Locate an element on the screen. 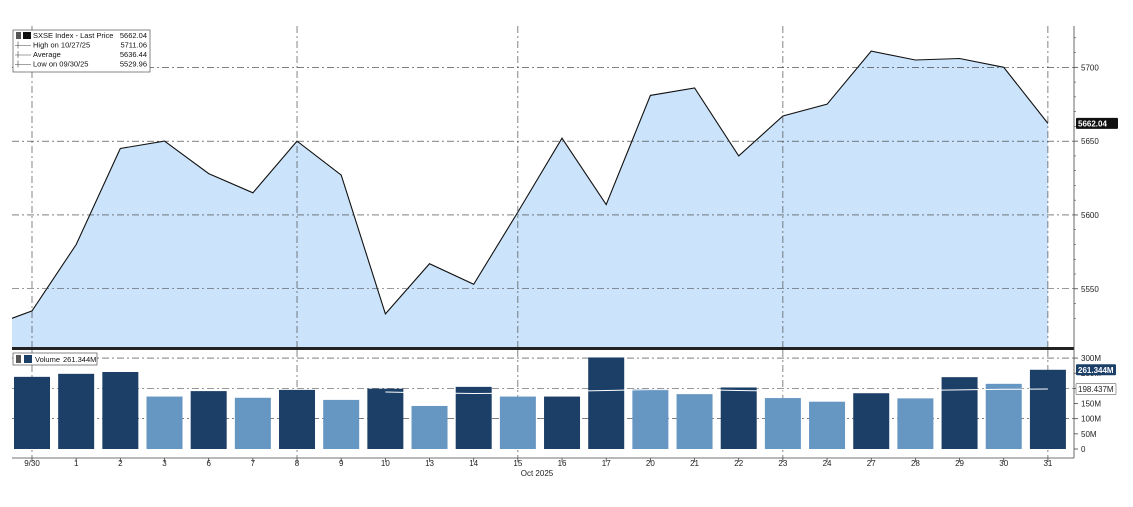  volume-legend-box is located at coordinates (55, 359).